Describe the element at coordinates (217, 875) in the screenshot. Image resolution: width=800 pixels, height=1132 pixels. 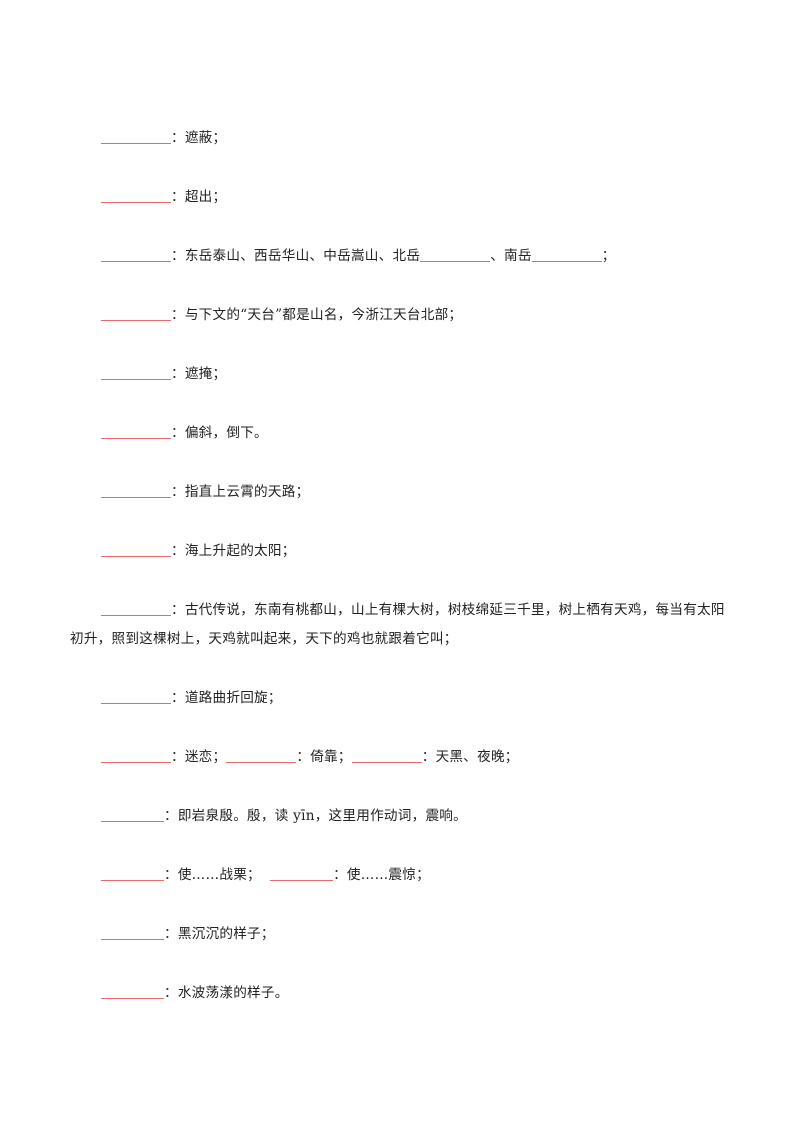
I see `item-text: ：使……战栗；` at that location.